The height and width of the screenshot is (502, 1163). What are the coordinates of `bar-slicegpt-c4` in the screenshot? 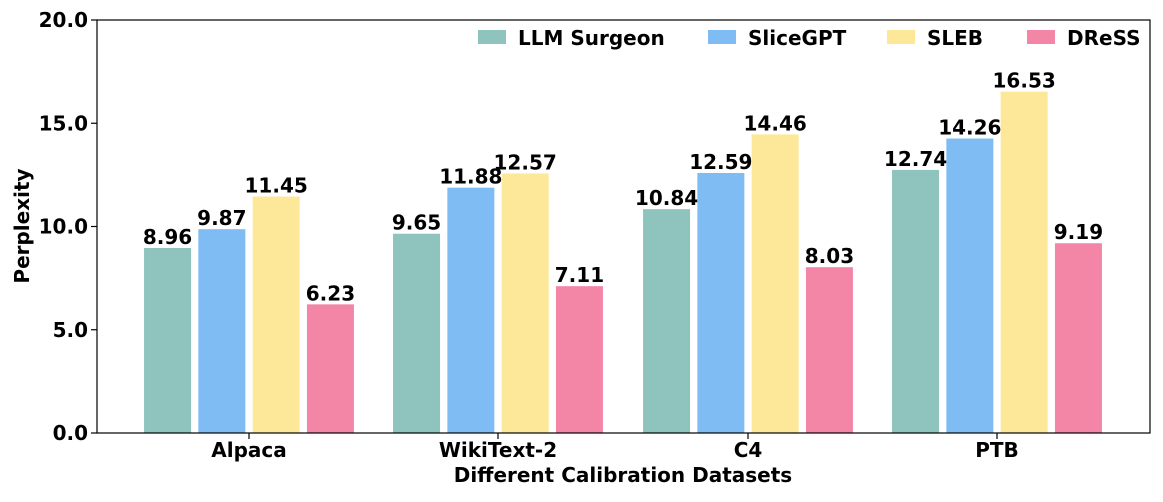 It's located at (721, 303).